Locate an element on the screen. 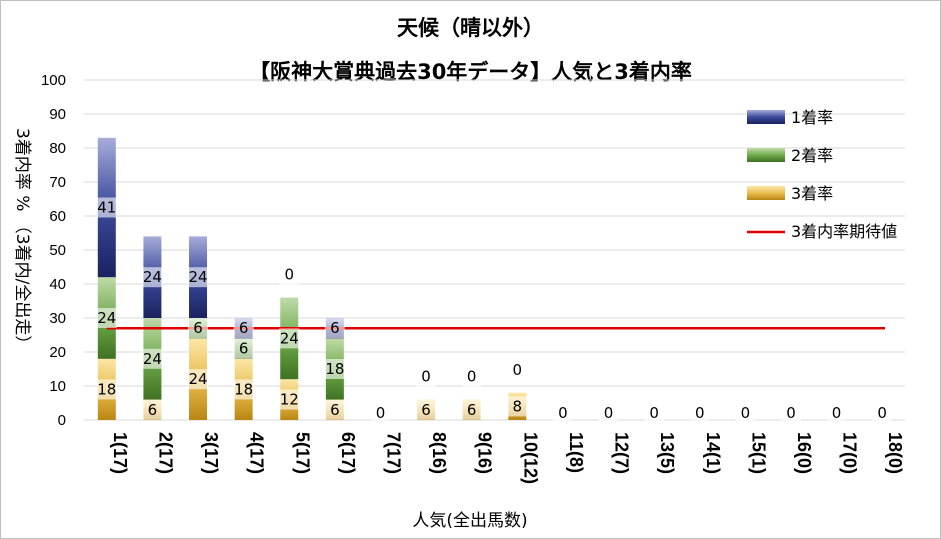  x-tick-label: 10(12) is located at coordinates (530, 458).